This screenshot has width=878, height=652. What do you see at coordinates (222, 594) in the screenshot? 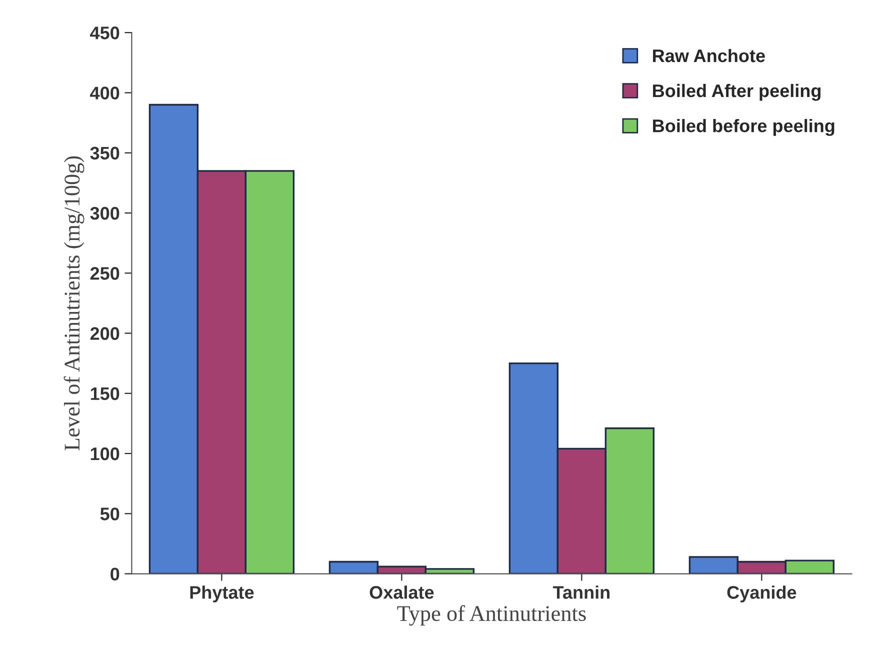
I see `x-tick-label: Phytate` at bounding box center [222, 594].